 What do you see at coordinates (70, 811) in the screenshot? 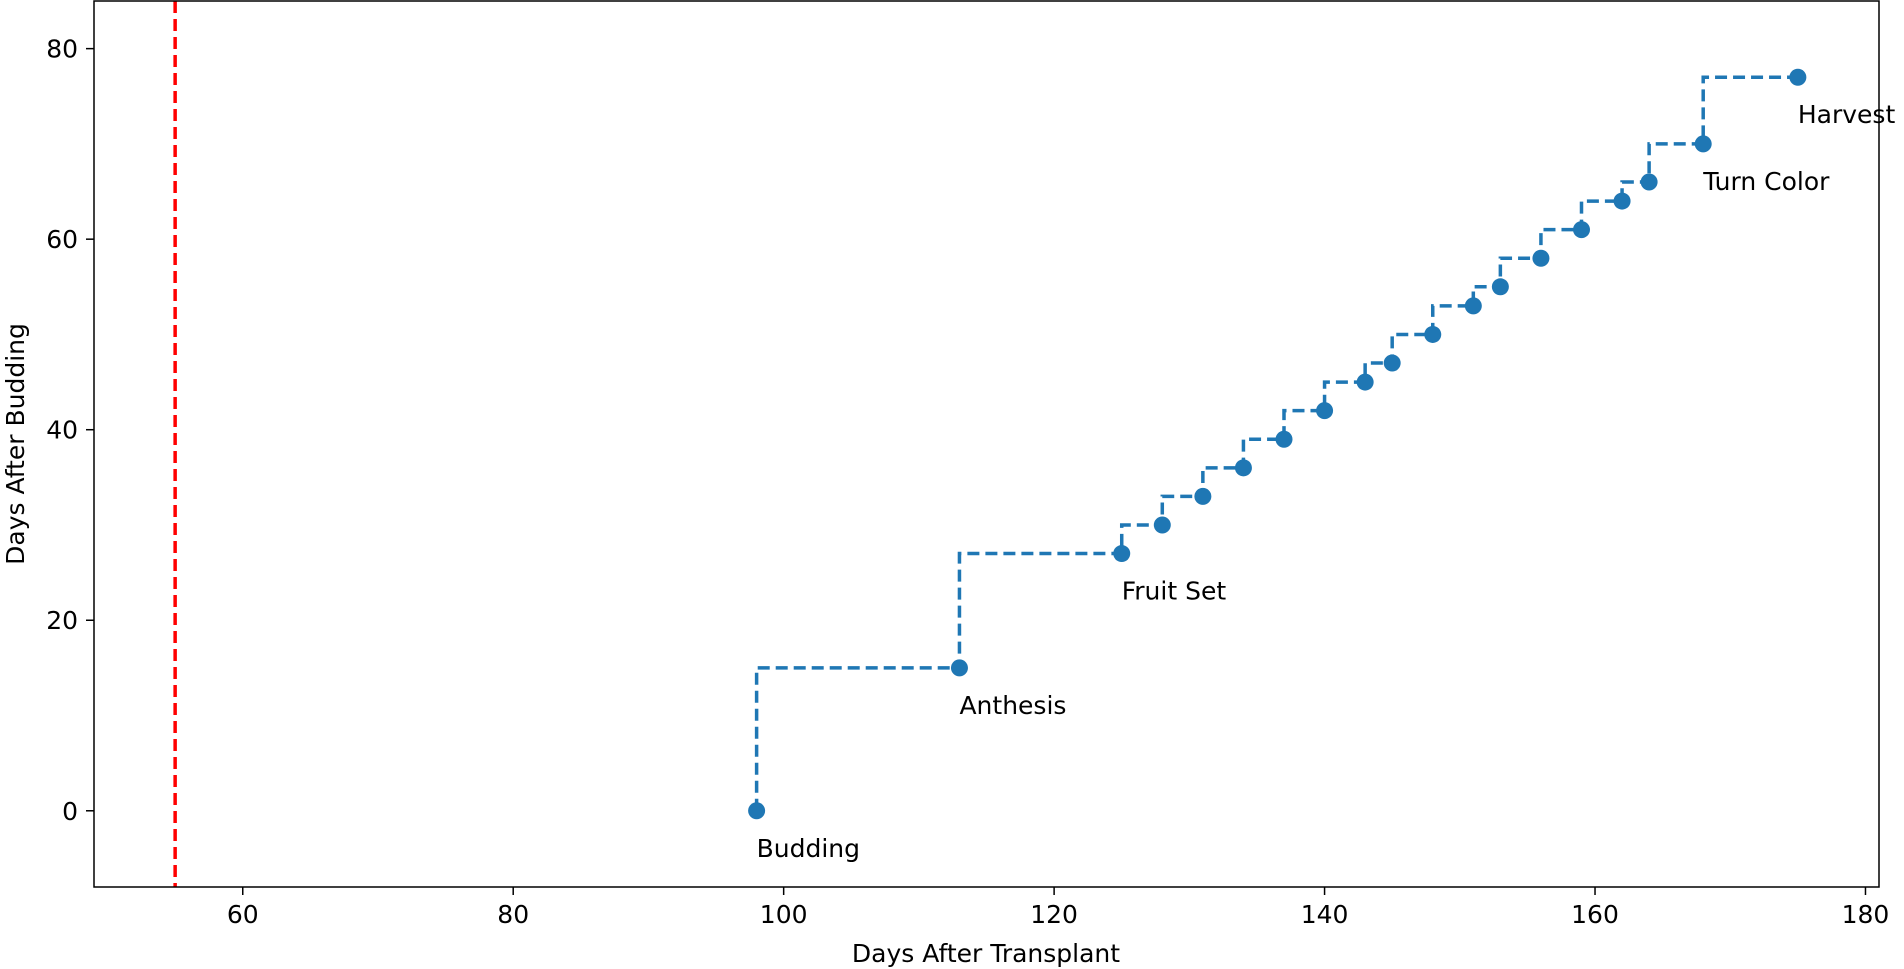
I see `y-tick-label: 0` at bounding box center [70, 811].